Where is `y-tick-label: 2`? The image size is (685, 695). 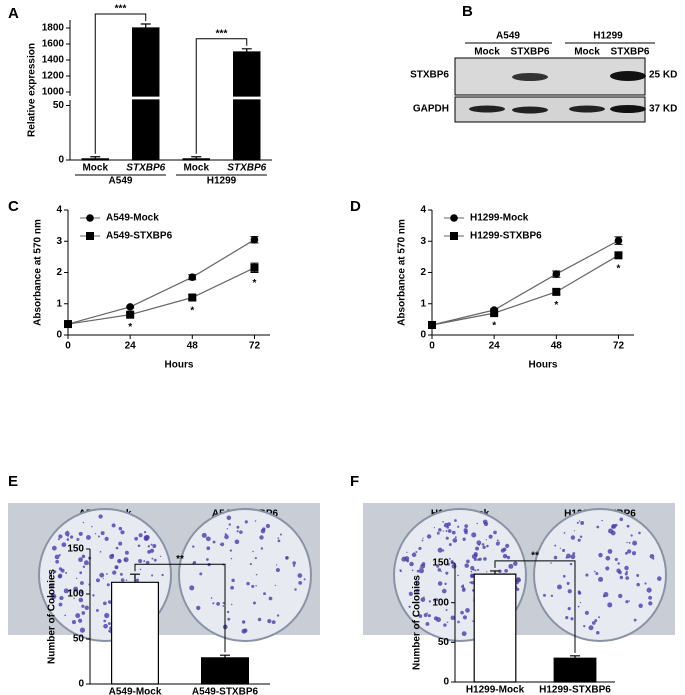 y-tick-label: 2 is located at coordinates (59, 272).